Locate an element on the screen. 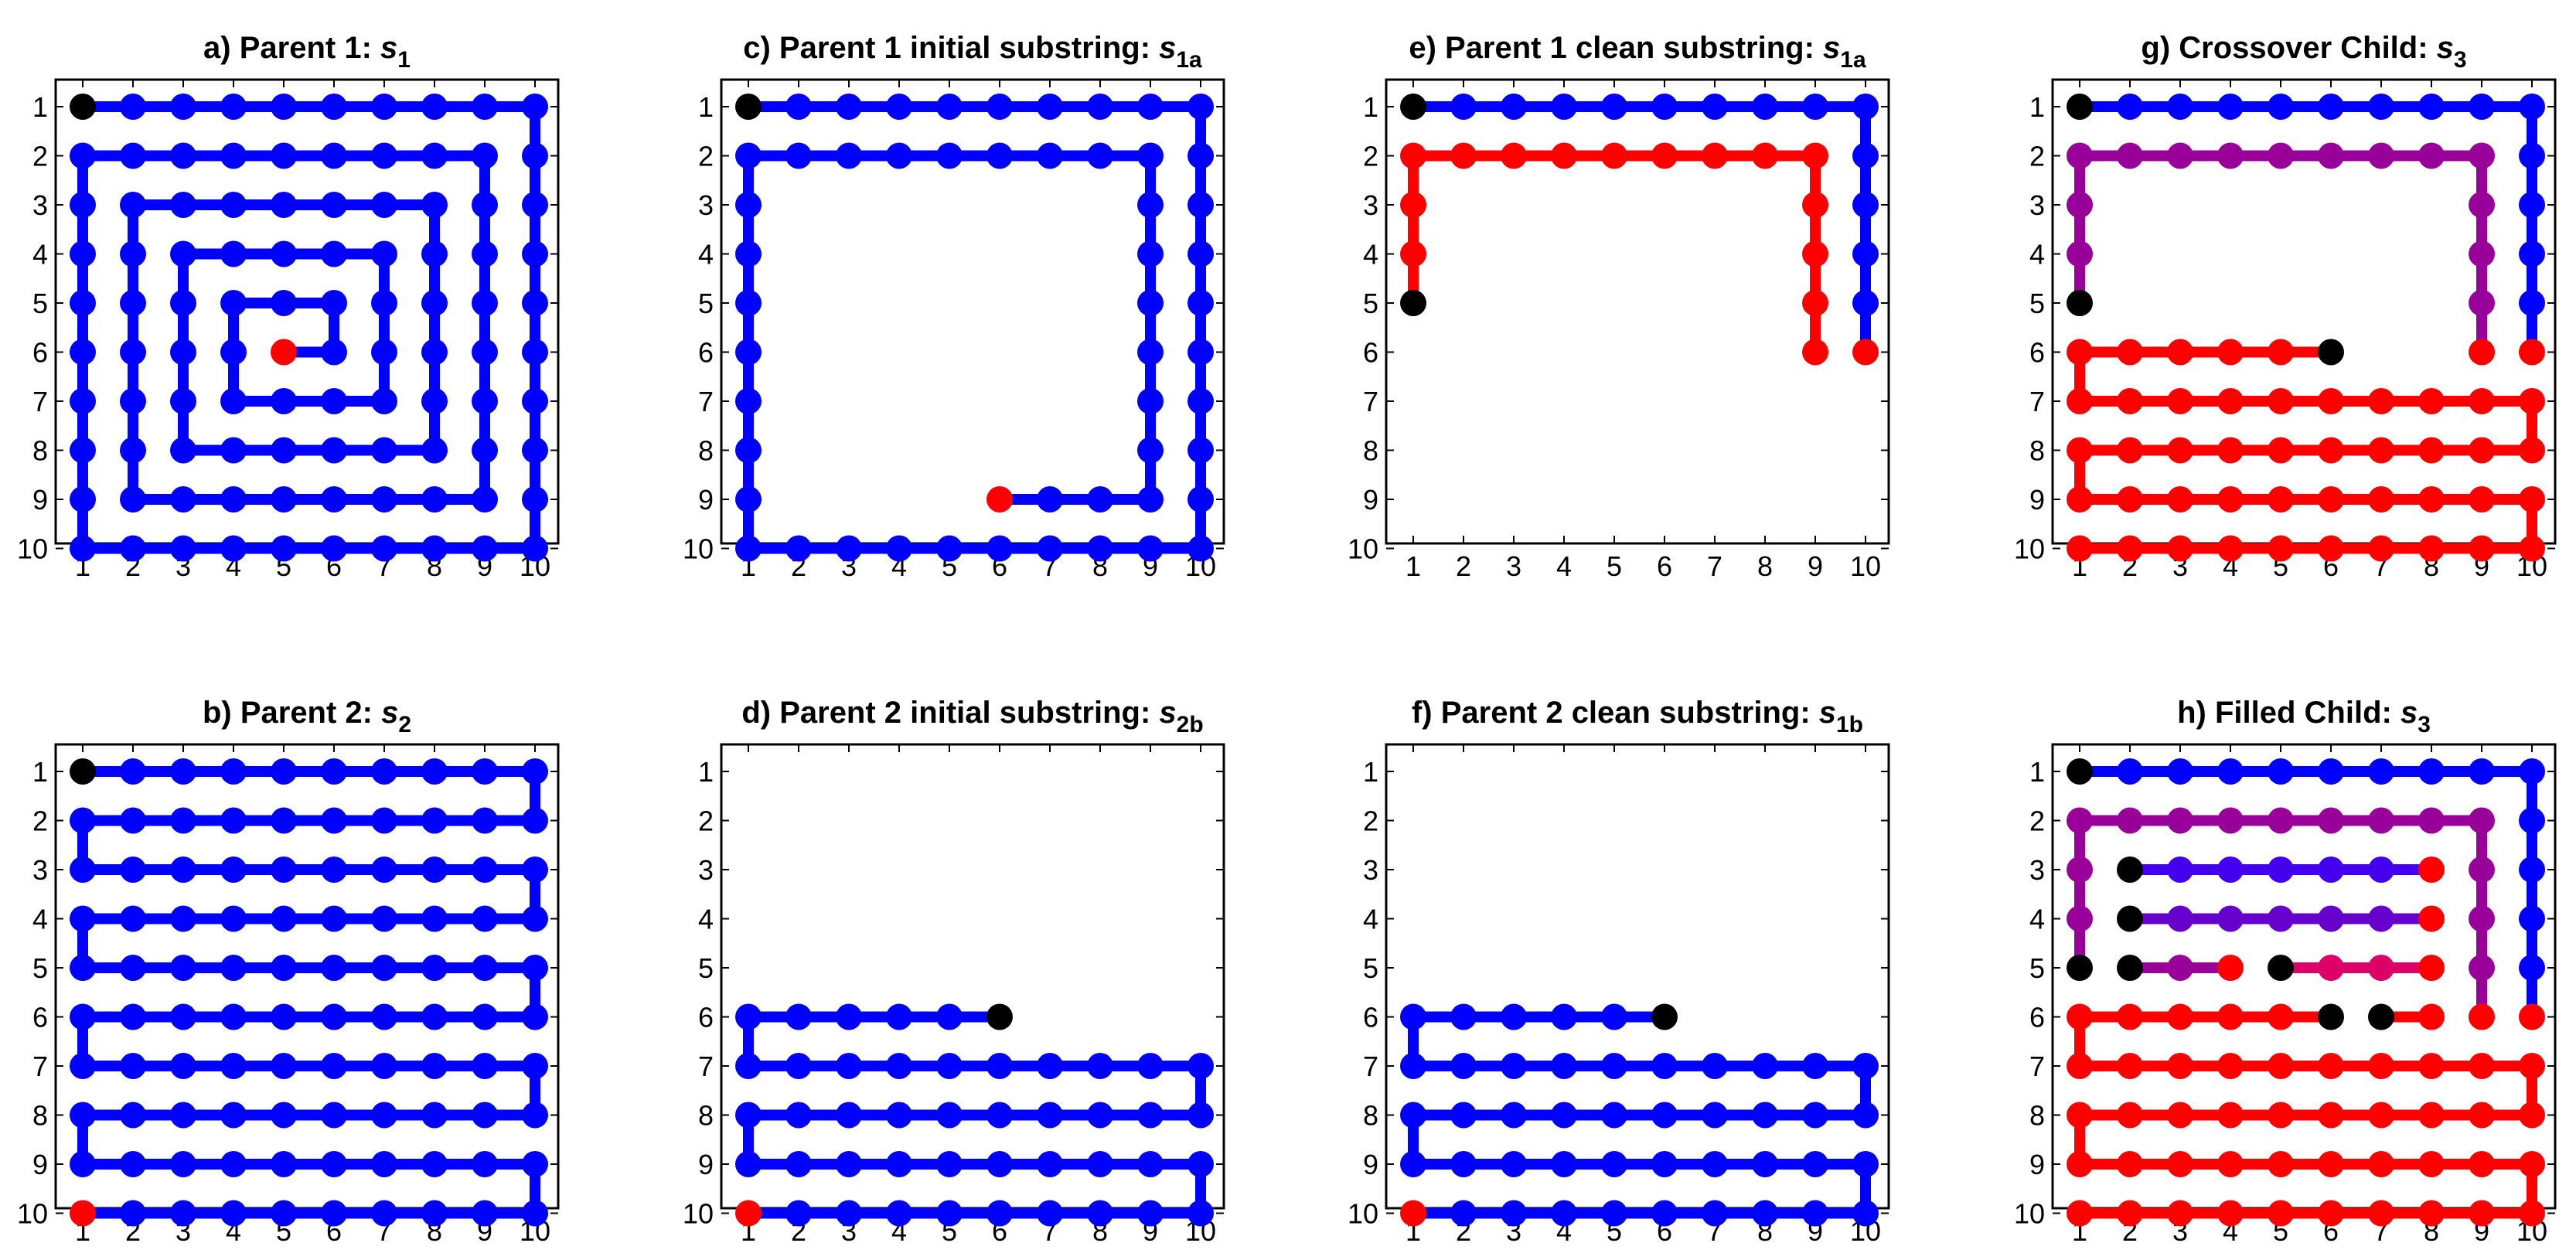 The width and height of the screenshot is (2576, 1260). y-tick-label: 6 is located at coordinates (706, 353).